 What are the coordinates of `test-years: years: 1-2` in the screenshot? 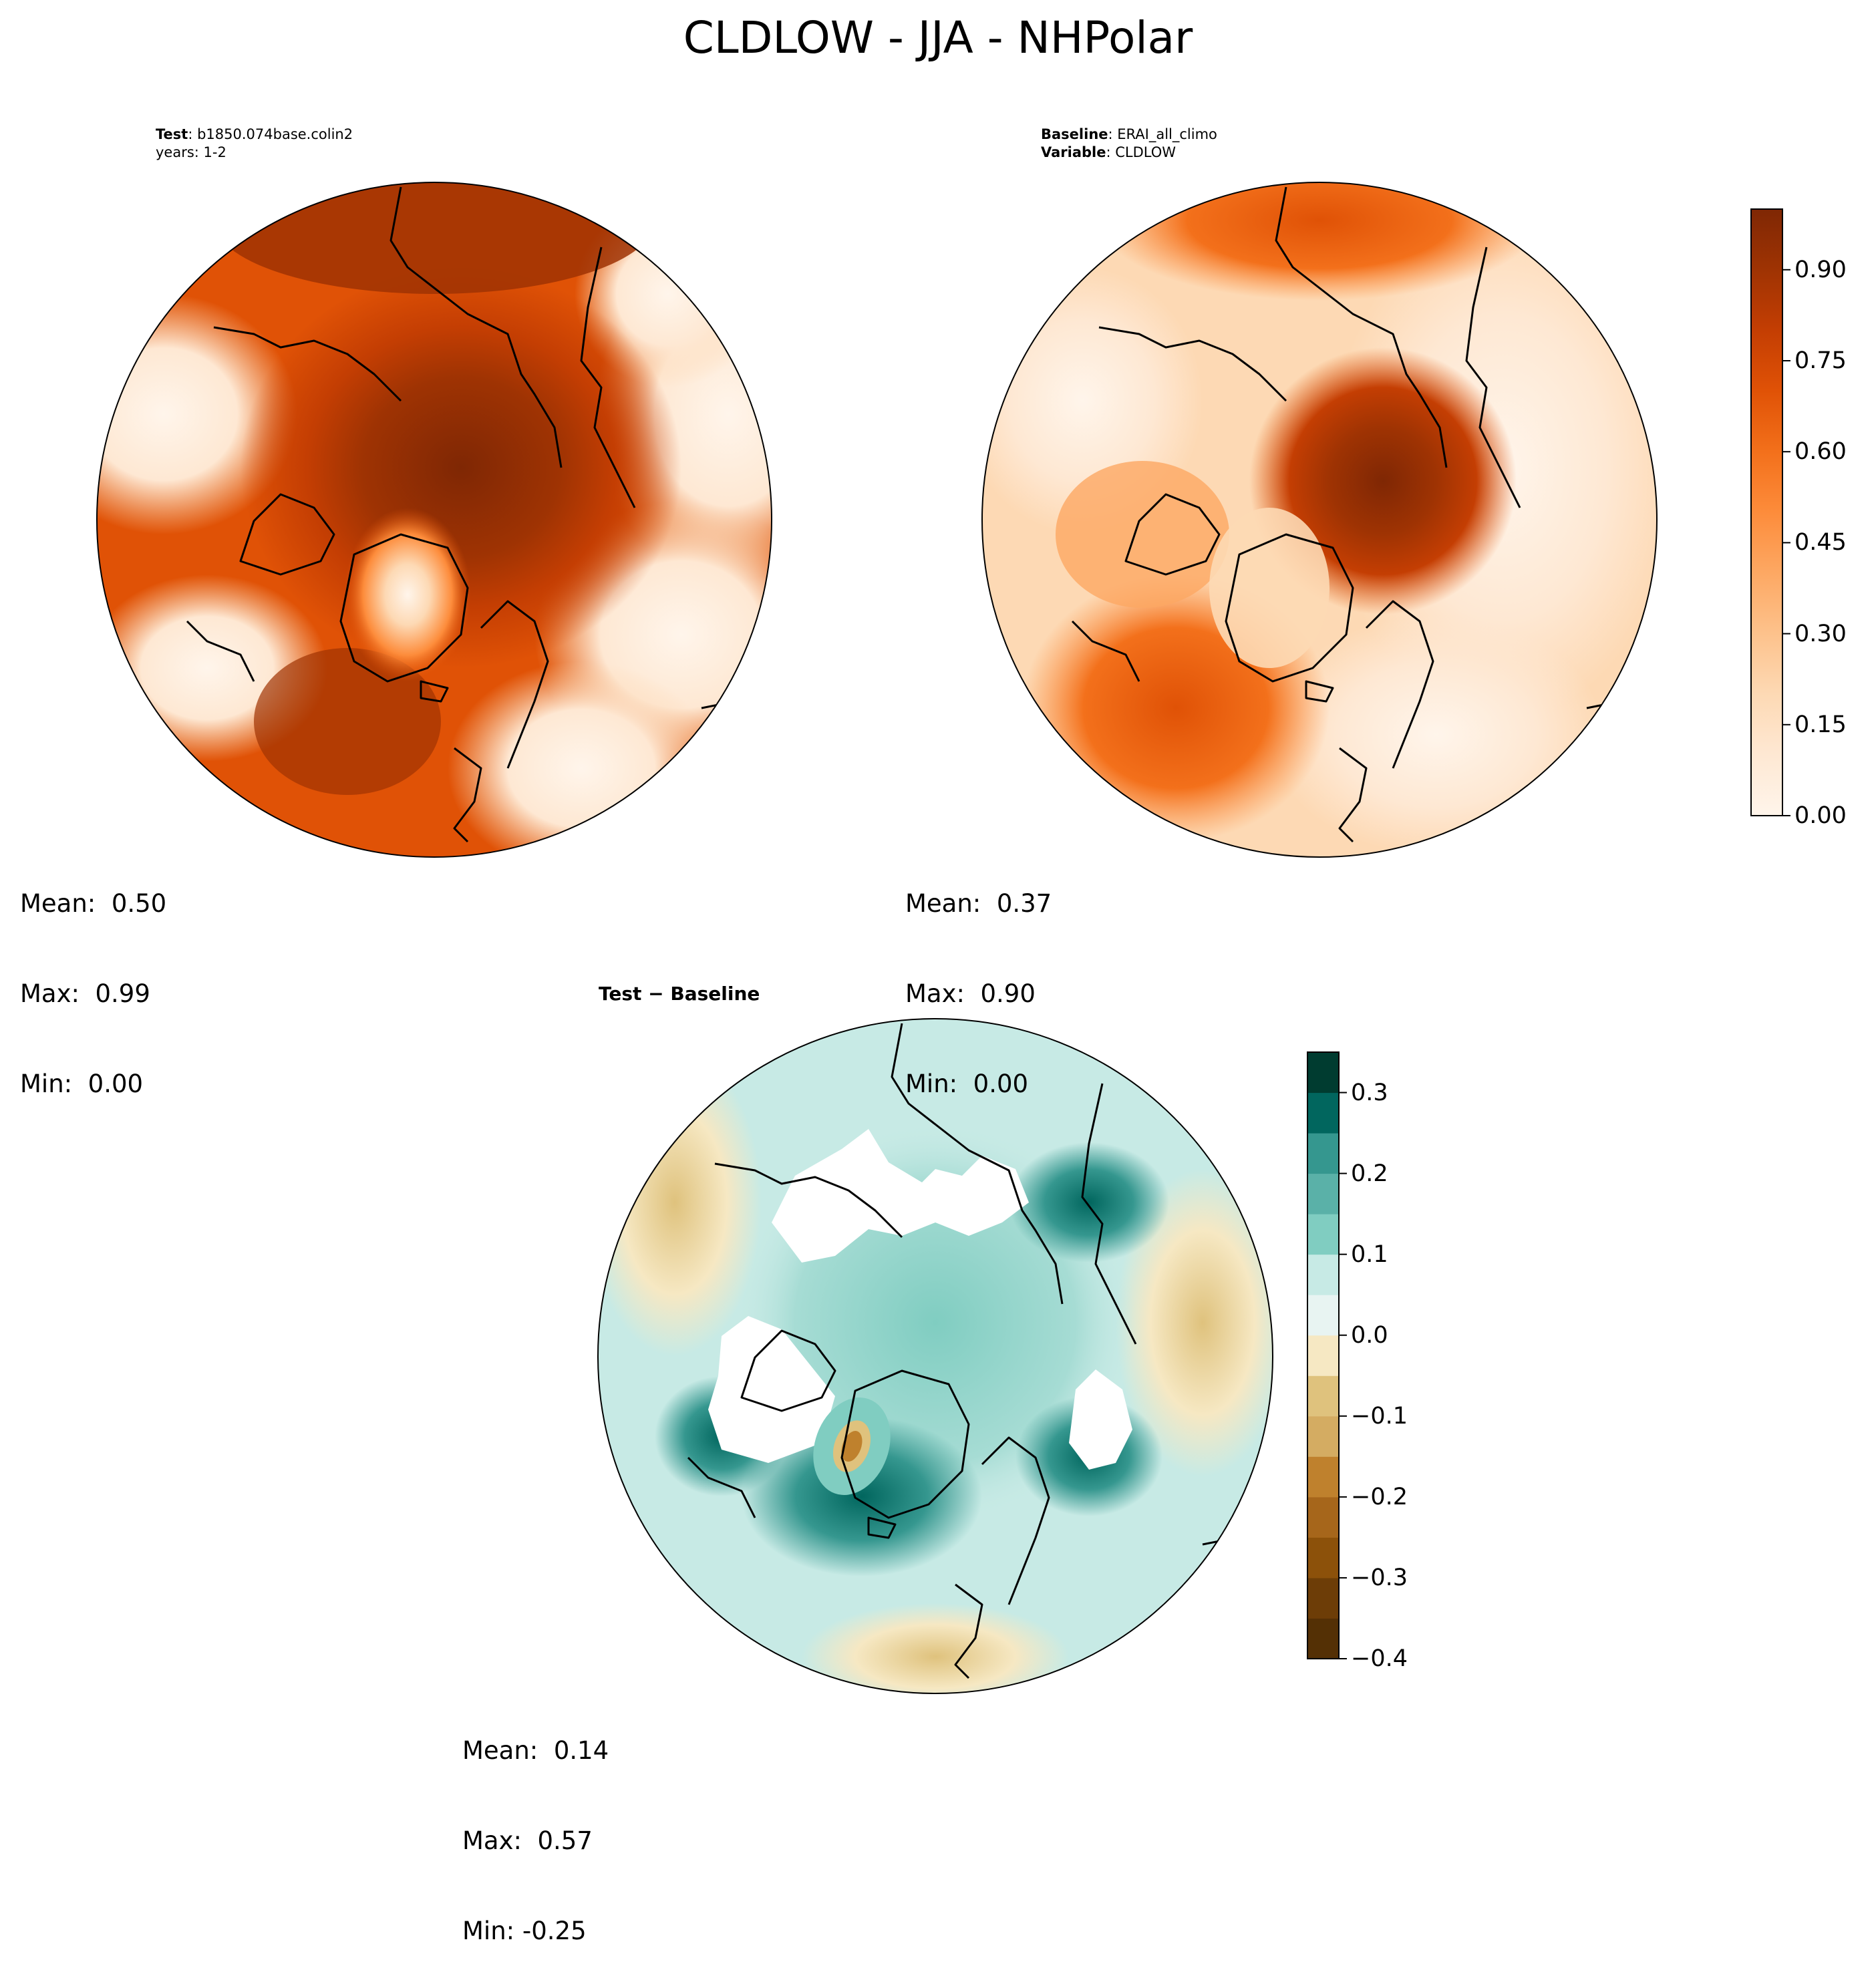 It's located at (191, 152).